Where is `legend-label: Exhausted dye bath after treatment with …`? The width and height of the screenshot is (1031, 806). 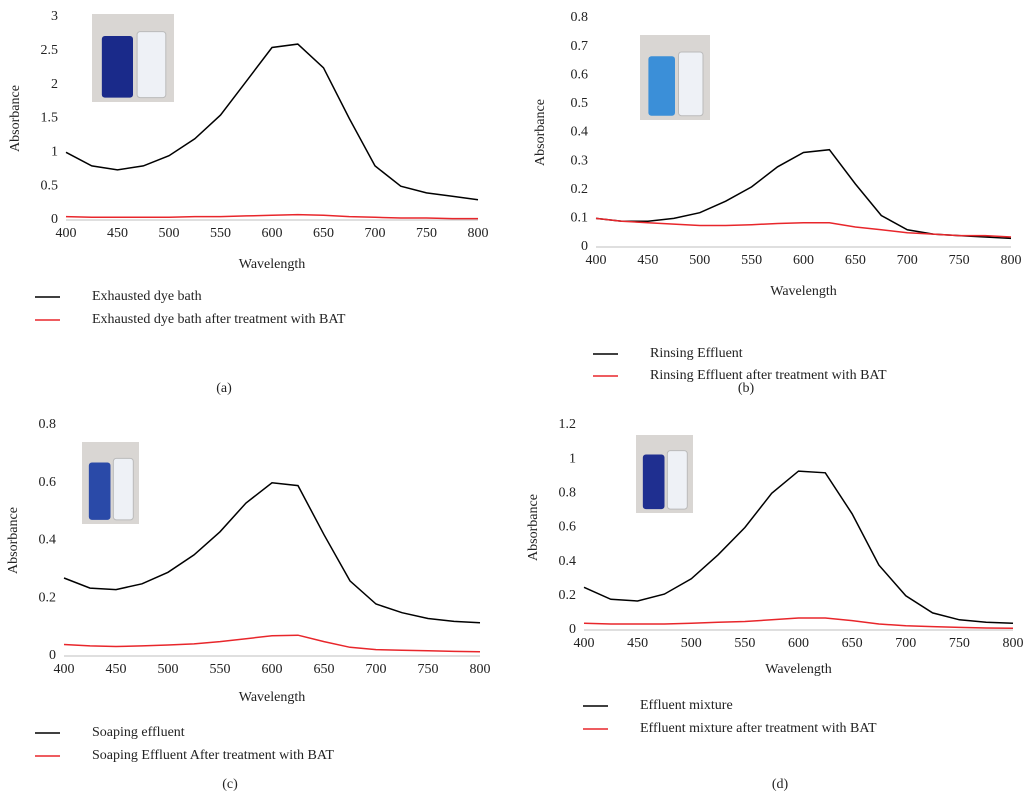
legend-label: Exhausted dye bath after treatment with … is located at coordinates (219, 319).